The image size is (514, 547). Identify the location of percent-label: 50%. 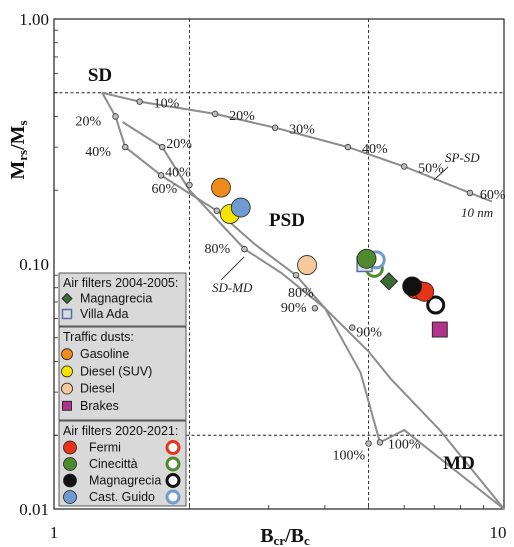
(431, 169).